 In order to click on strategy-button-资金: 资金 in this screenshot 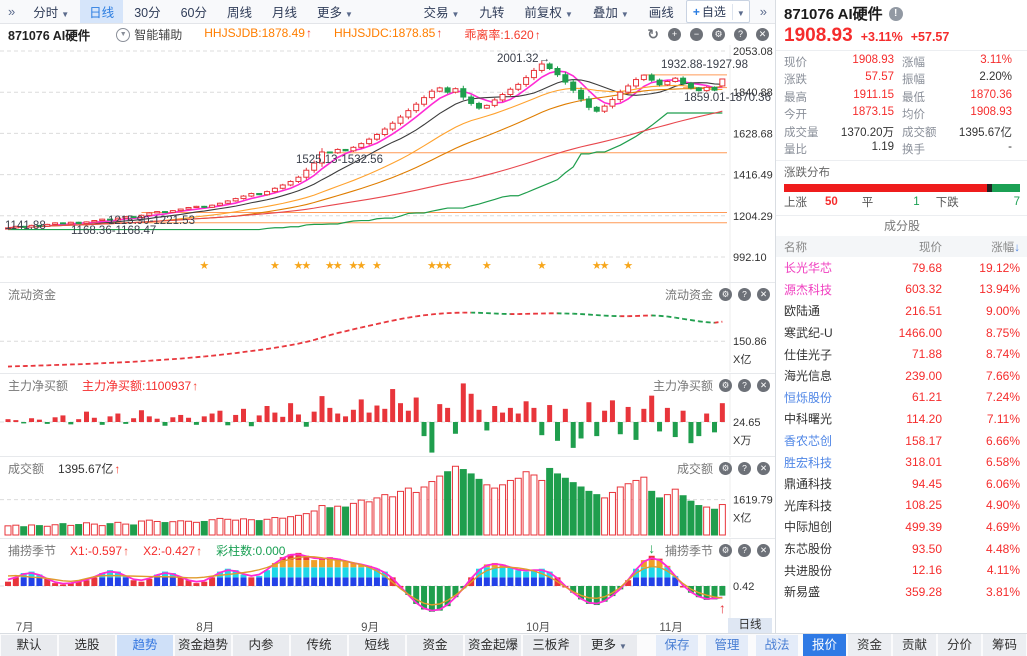, I will do `click(435, 645)`.